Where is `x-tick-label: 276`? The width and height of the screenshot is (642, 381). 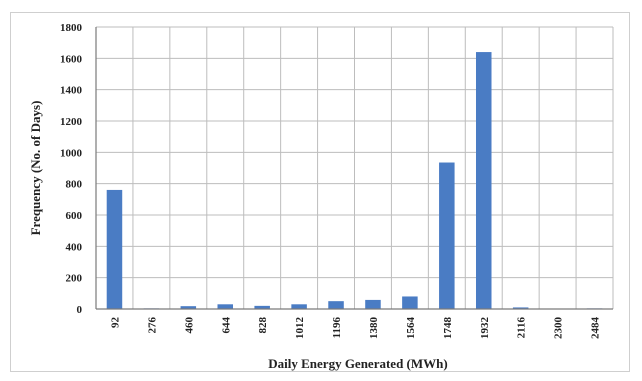 x-tick-label: 276 is located at coordinates (152, 325).